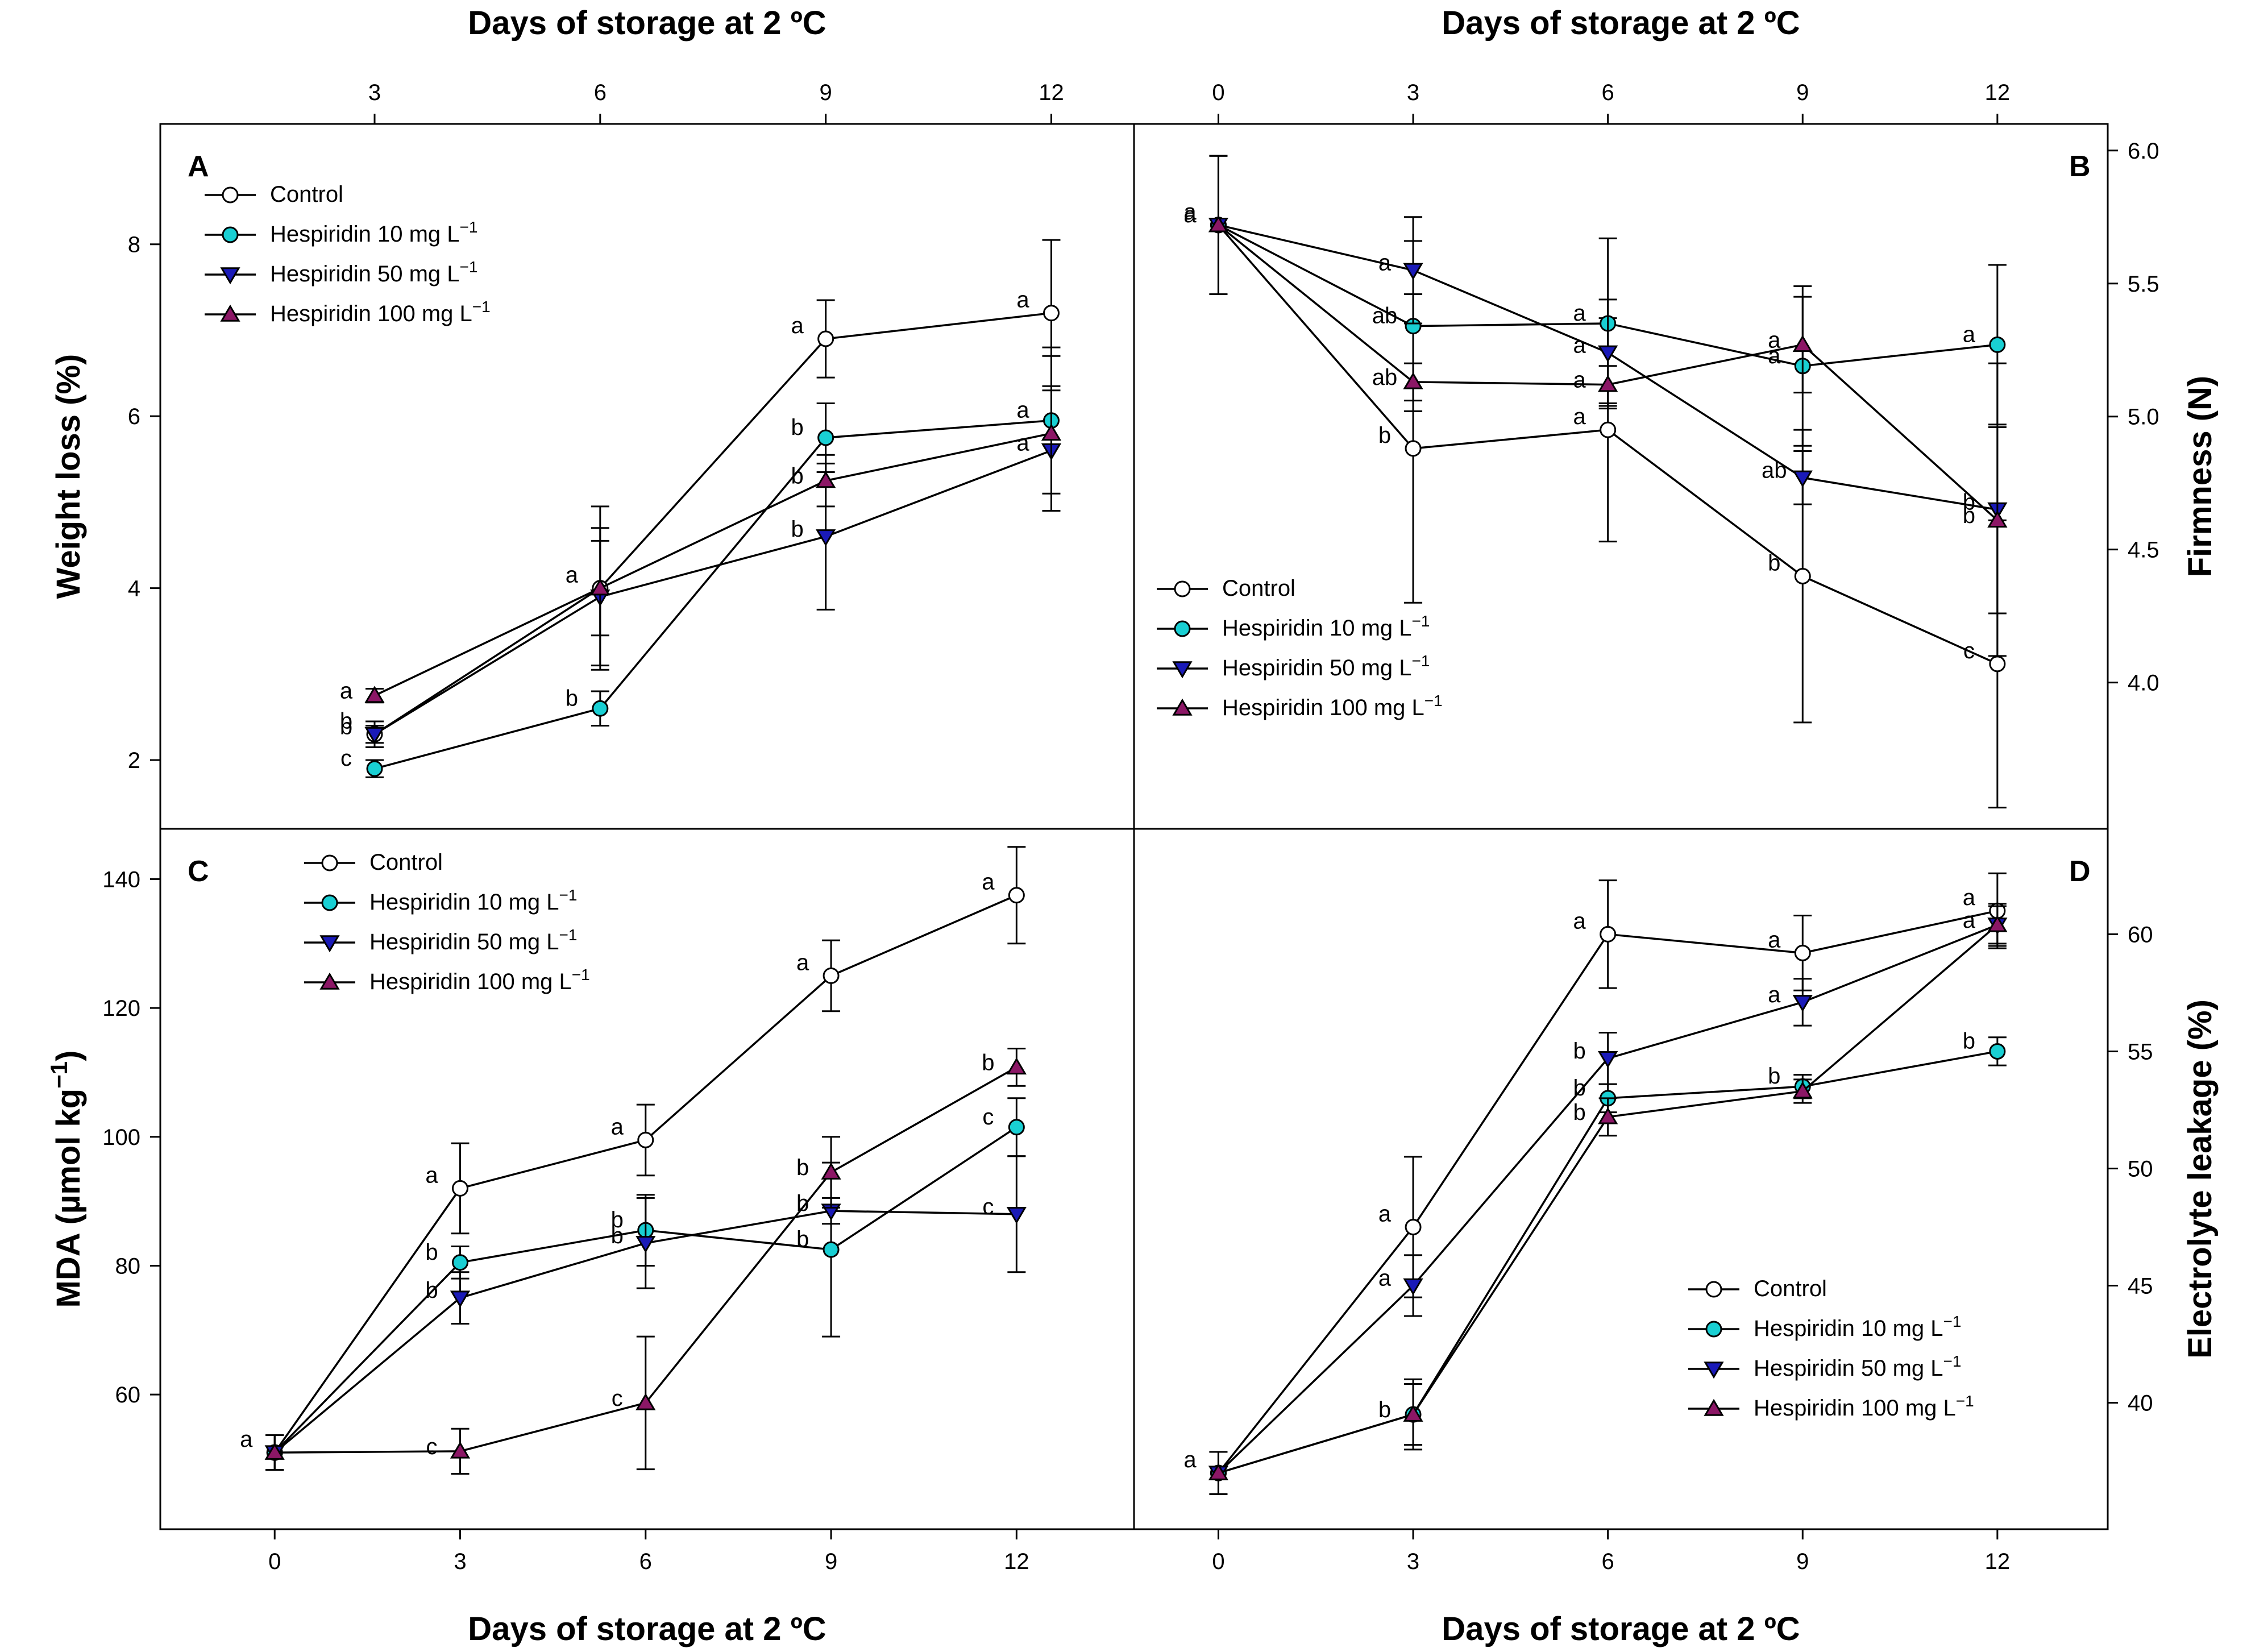 The image size is (2247, 1652). I want to click on y-tick-label: 5.5, so click(2143, 284).